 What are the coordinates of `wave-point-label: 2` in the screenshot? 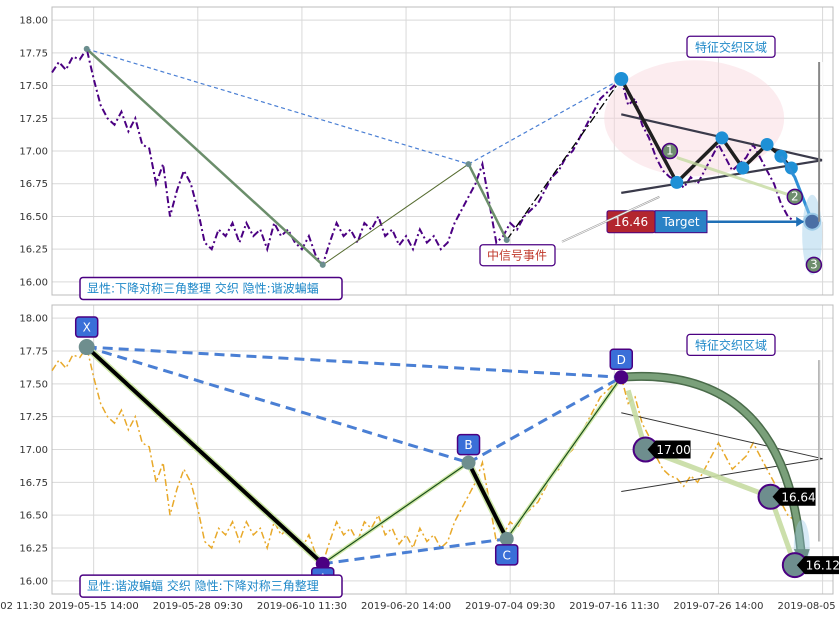 It's located at (795, 196).